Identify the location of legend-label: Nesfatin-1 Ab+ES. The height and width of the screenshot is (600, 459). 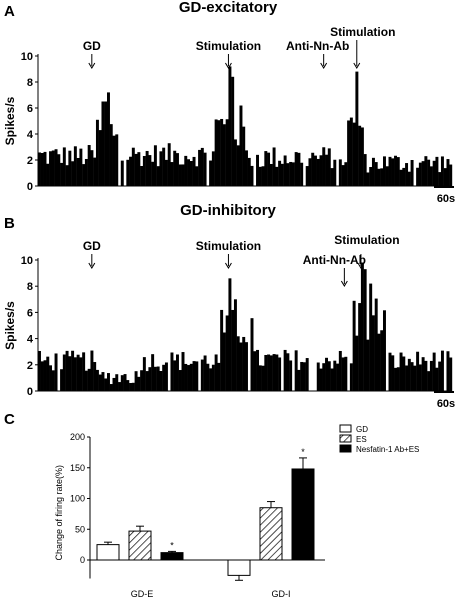
(387, 449).